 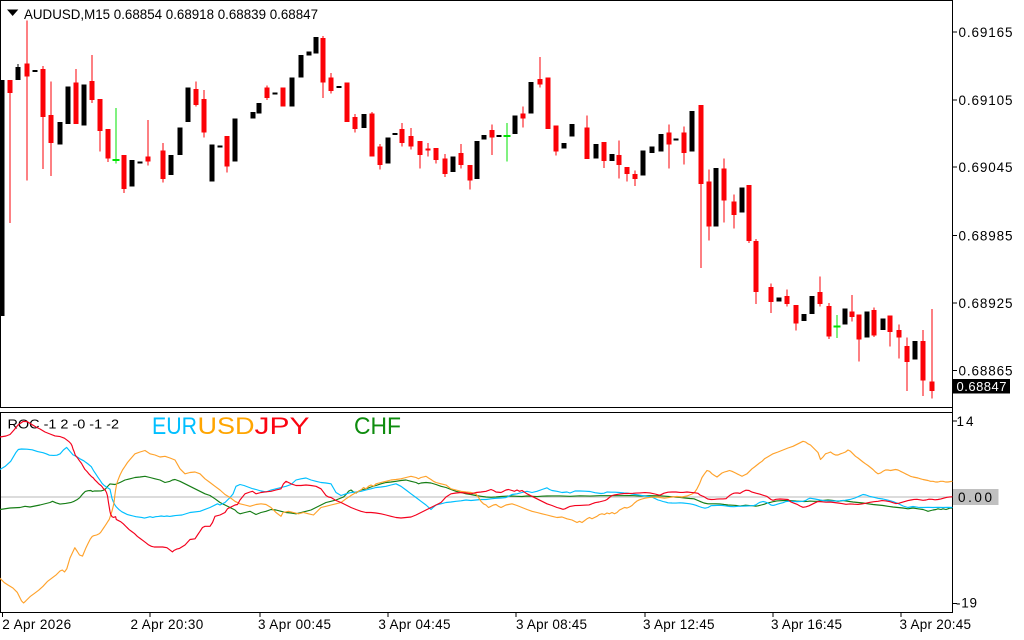 I want to click on svg-text: 0.68985, so click(x=986, y=235).